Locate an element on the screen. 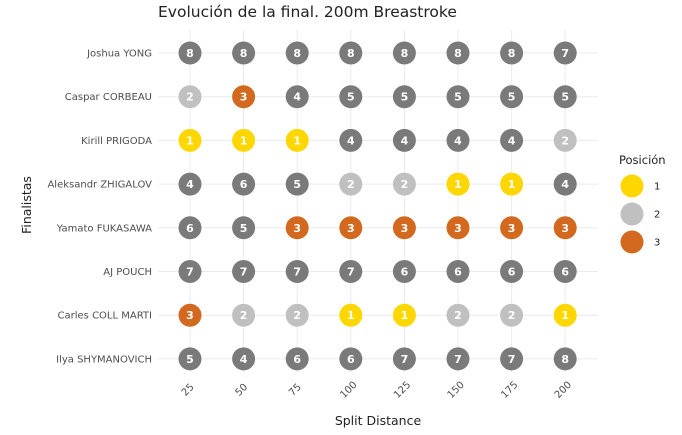 The width and height of the screenshot is (682, 435). y-tick-label: Kirill PRIGODA is located at coordinates (116, 141).